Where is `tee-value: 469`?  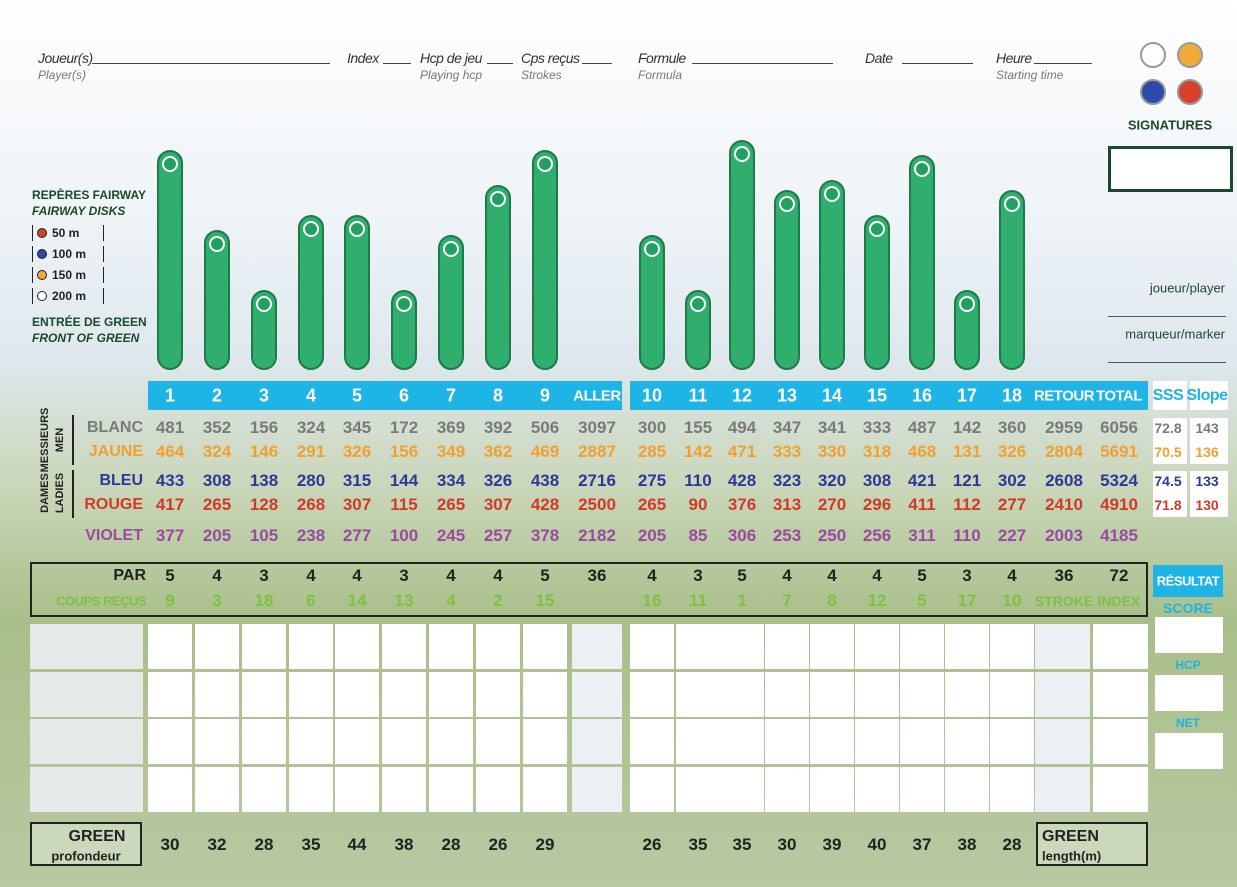
tee-value: 469 is located at coordinates (545, 451).